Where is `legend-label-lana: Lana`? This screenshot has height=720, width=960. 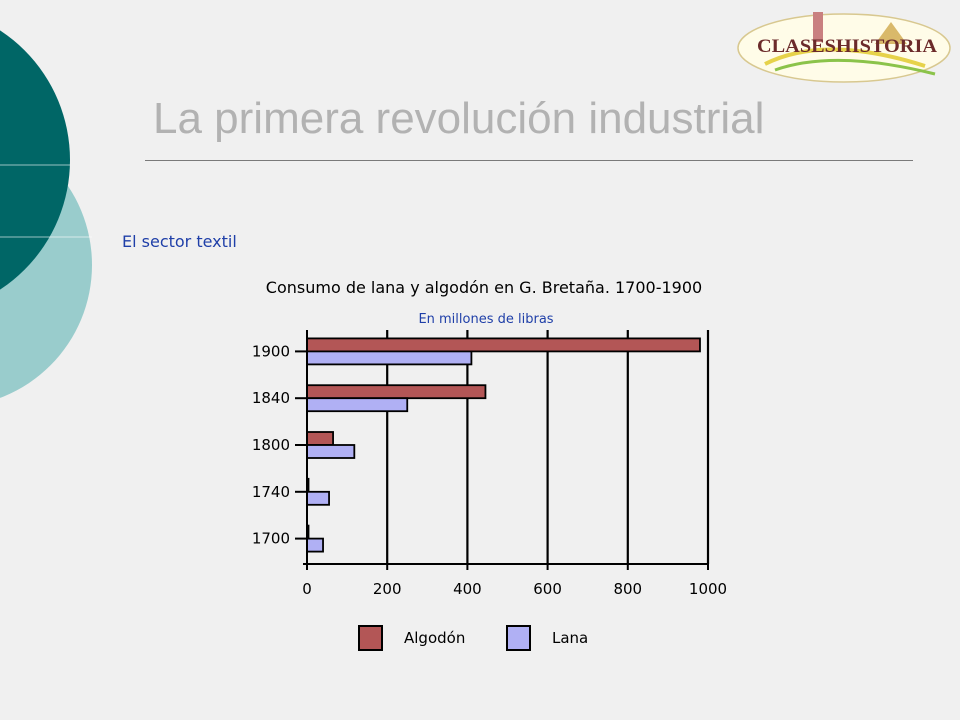 legend-label-lana: Lana is located at coordinates (570, 638).